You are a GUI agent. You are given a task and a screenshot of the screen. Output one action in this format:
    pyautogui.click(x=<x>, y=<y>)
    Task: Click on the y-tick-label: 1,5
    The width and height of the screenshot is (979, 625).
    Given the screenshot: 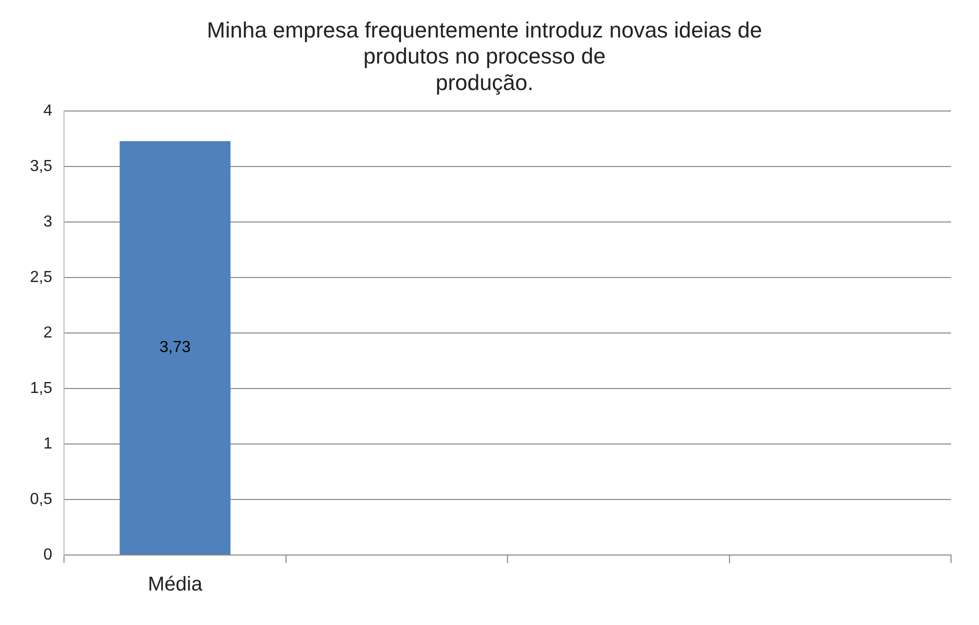 What is the action you would take?
    pyautogui.click(x=41, y=388)
    